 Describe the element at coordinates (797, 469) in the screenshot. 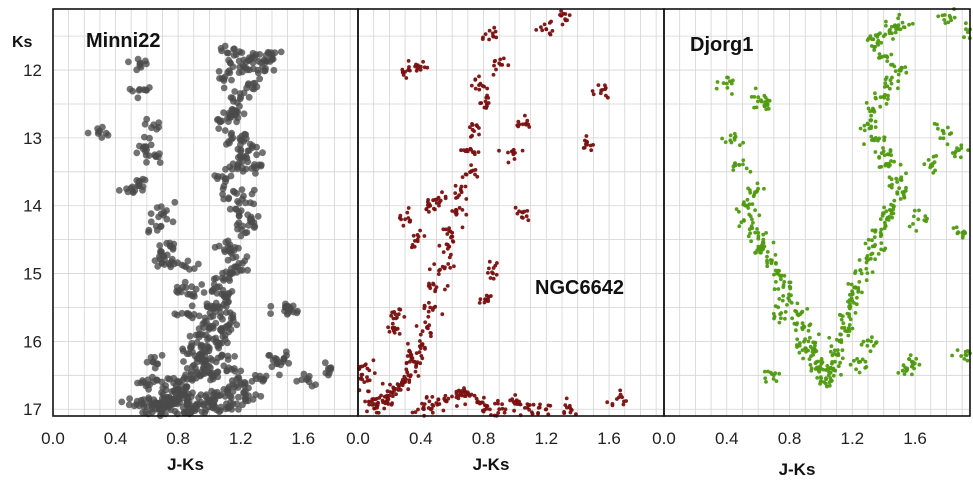

I see `x-axis-label: J-Ks` at that location.